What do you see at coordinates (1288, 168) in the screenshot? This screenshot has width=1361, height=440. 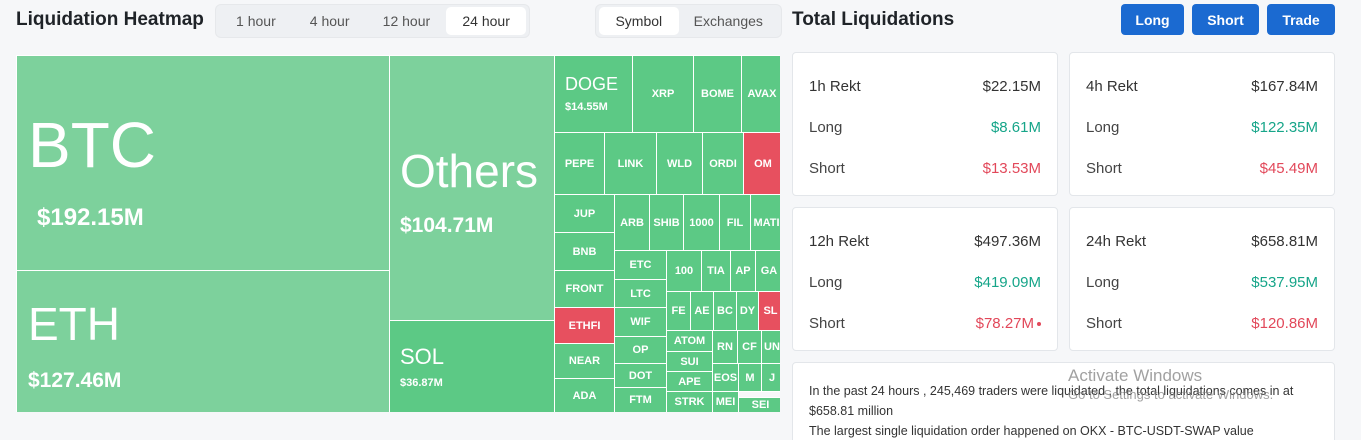 I see `short-value: $45.49M` at bounding box center [1288, 168].